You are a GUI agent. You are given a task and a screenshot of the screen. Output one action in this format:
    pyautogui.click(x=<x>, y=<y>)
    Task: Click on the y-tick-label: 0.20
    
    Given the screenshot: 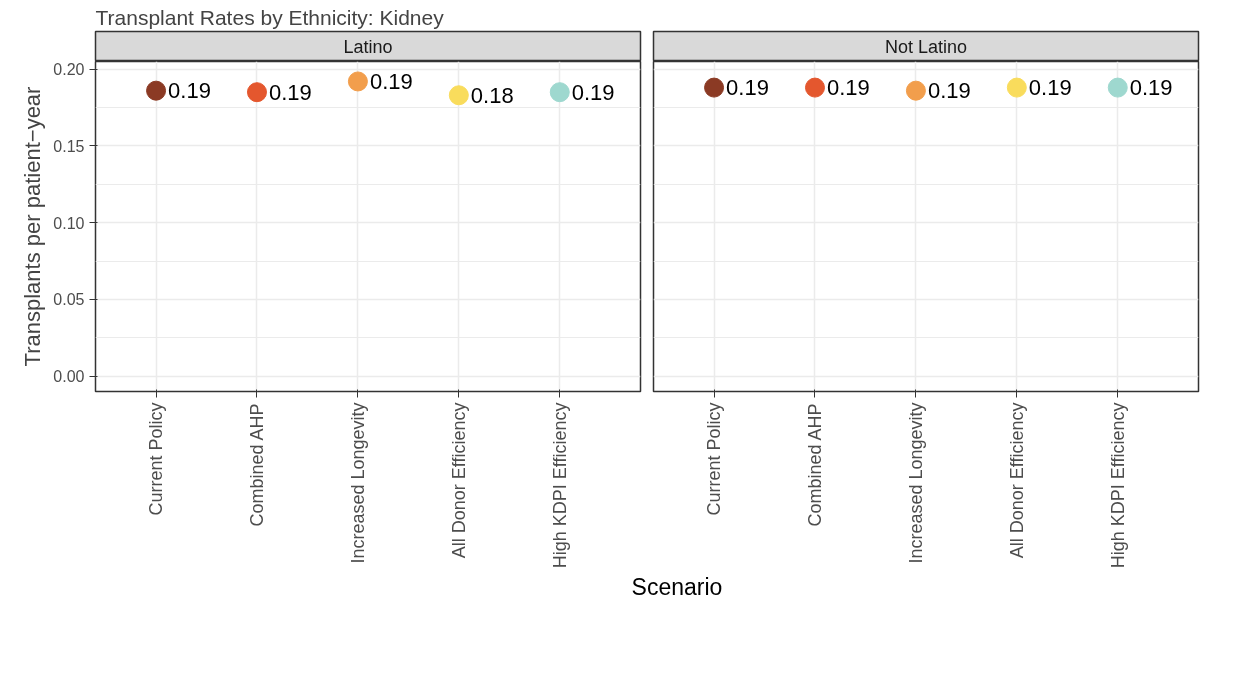 What is the action you would take?
    pyautogui.click(x=69, y=70)
    